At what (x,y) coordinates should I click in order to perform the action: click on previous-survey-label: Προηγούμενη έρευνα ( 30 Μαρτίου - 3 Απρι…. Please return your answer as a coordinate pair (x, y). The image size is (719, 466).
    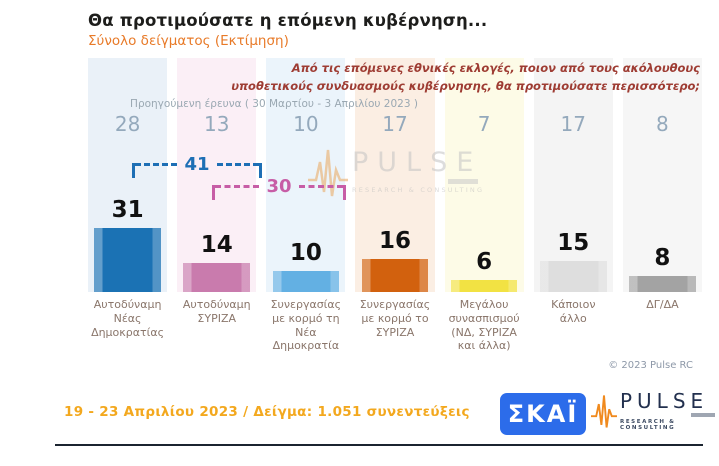
    Looking at the image, I should click on (274, 104).